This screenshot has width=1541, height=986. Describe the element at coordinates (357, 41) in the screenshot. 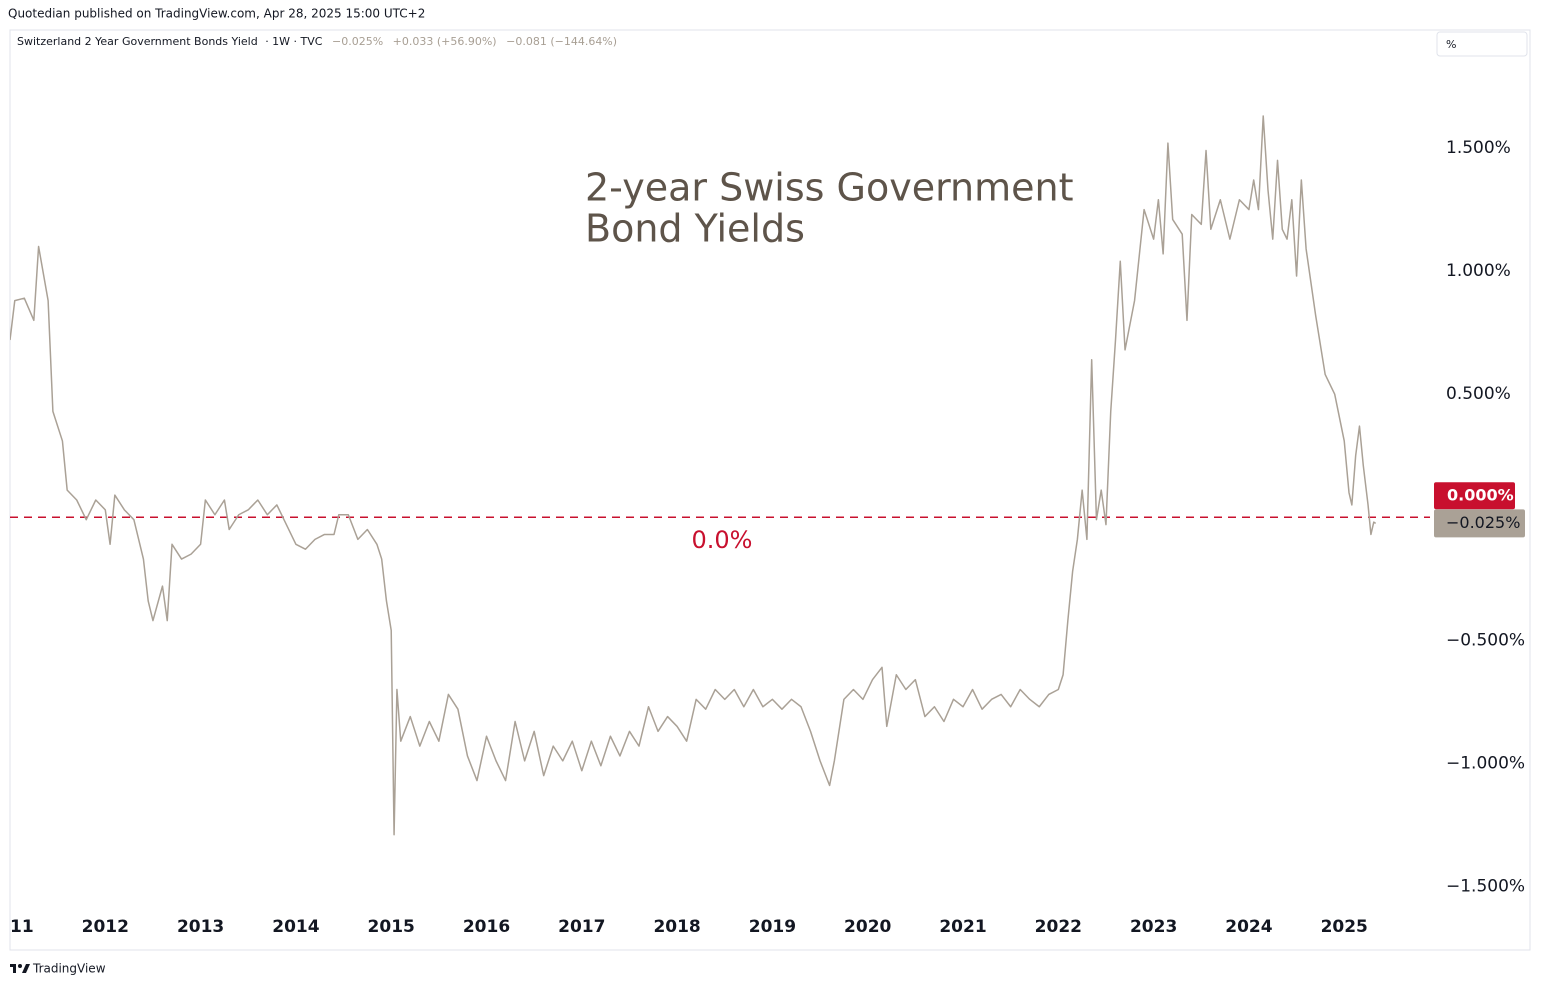

I see `legend-value: −0.025%` at that location.